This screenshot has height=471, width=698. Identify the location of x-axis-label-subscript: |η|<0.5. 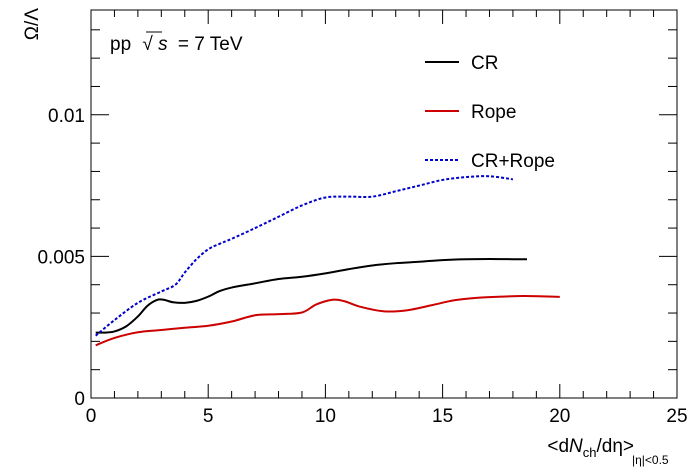
(650, 460).